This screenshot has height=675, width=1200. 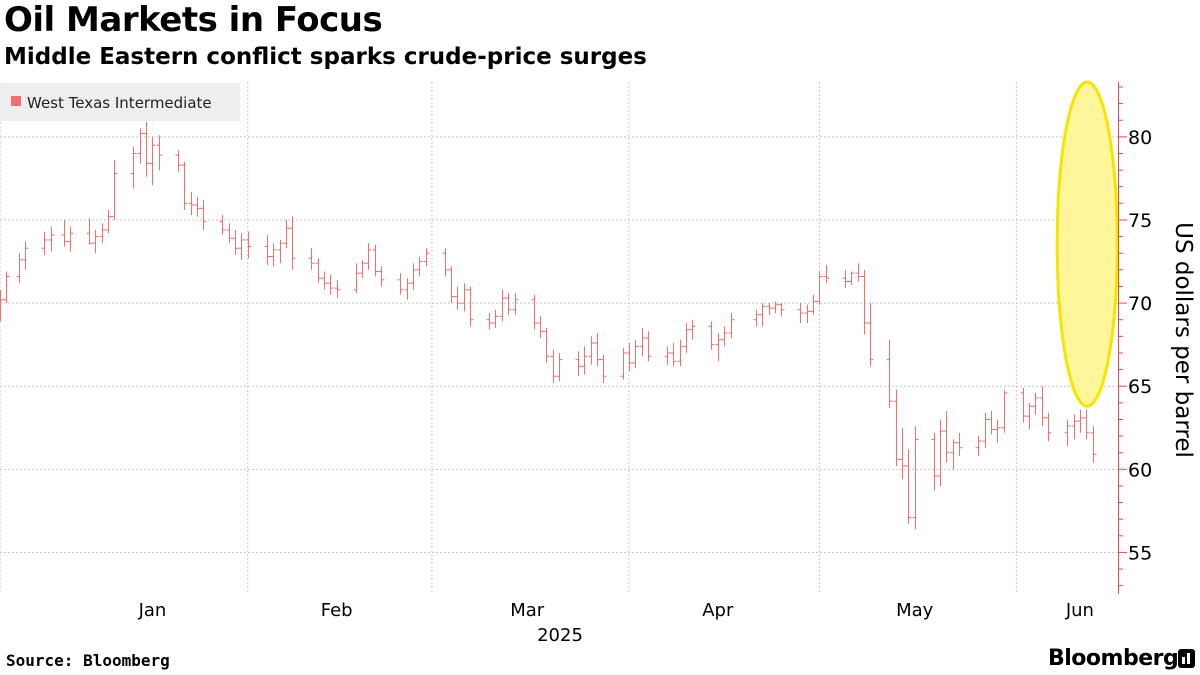 I want to click on source-note: Source: Bloomberg, so click(x=88, y=660).